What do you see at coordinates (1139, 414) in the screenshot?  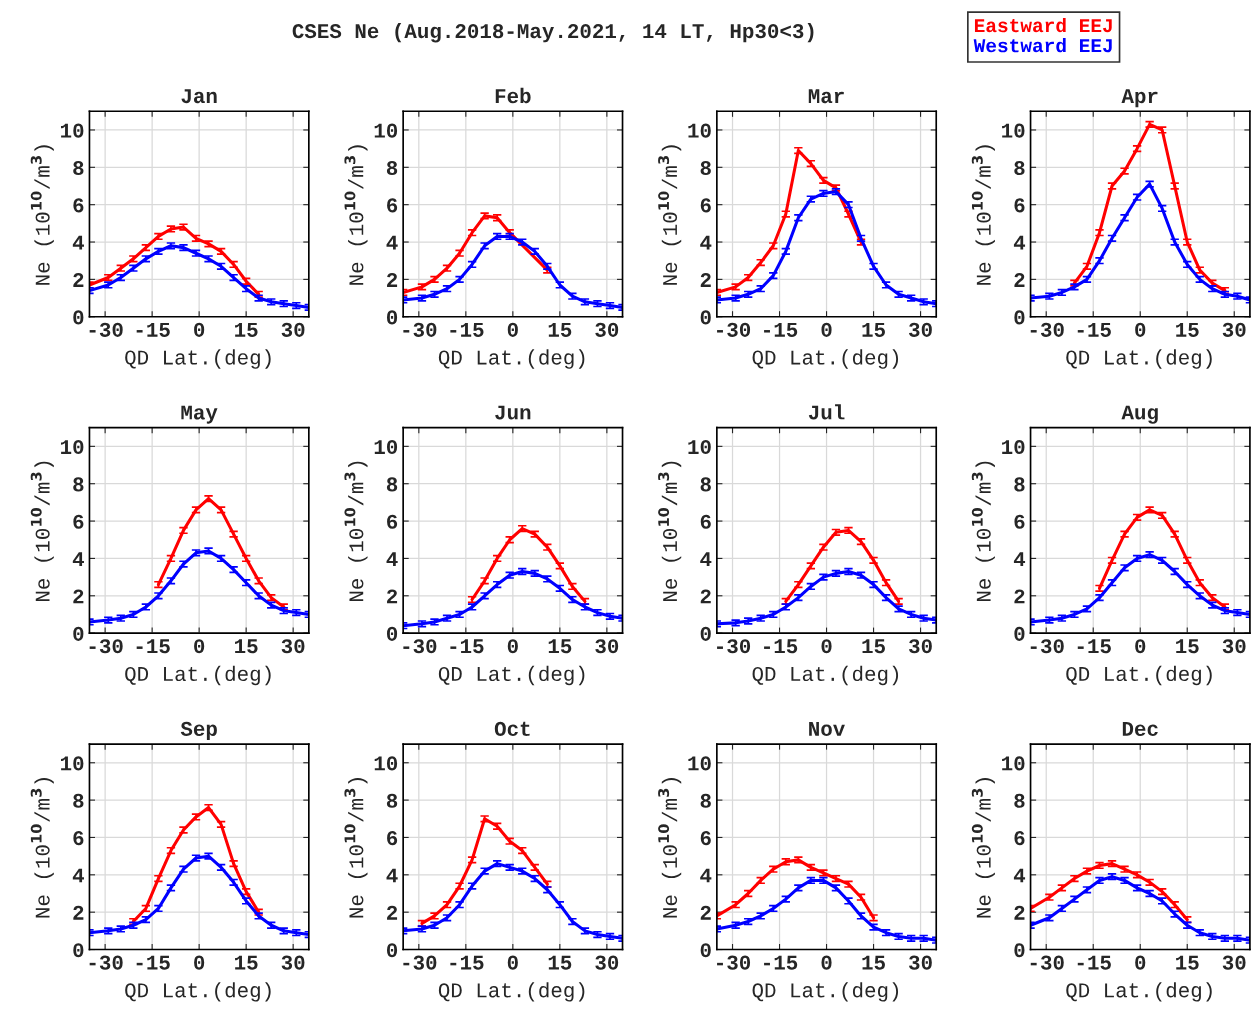 I see `chart-title: Aug` at bounding box center [1139, 414].